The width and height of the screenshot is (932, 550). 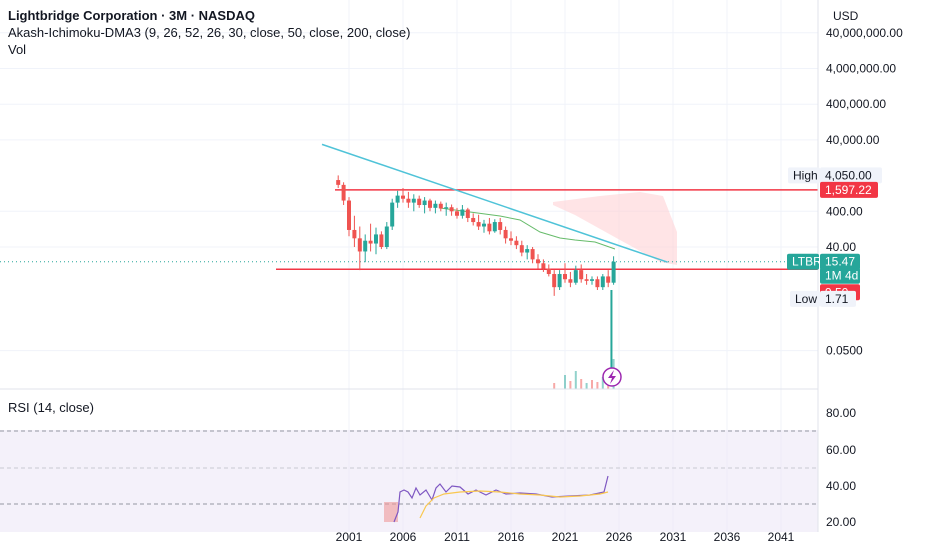 I want to click on symbol-tag: LTBR, so click(x=807, y=262).